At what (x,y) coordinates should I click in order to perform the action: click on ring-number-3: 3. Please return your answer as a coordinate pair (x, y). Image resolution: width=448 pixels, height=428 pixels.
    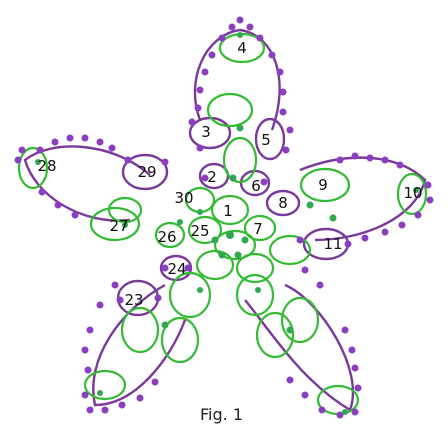
    Looking at the image, I should click on (206, 132).